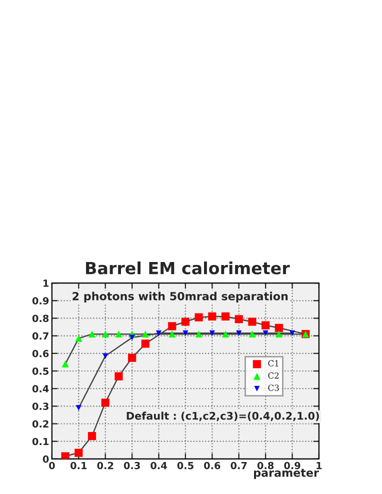 Image resolution: width=382 pixels, height=494 pixels. What do you see at coordinates (265, 466) in the screenshot?
I see `x-tick-label: 0.8` at bounding box center [265, 466].